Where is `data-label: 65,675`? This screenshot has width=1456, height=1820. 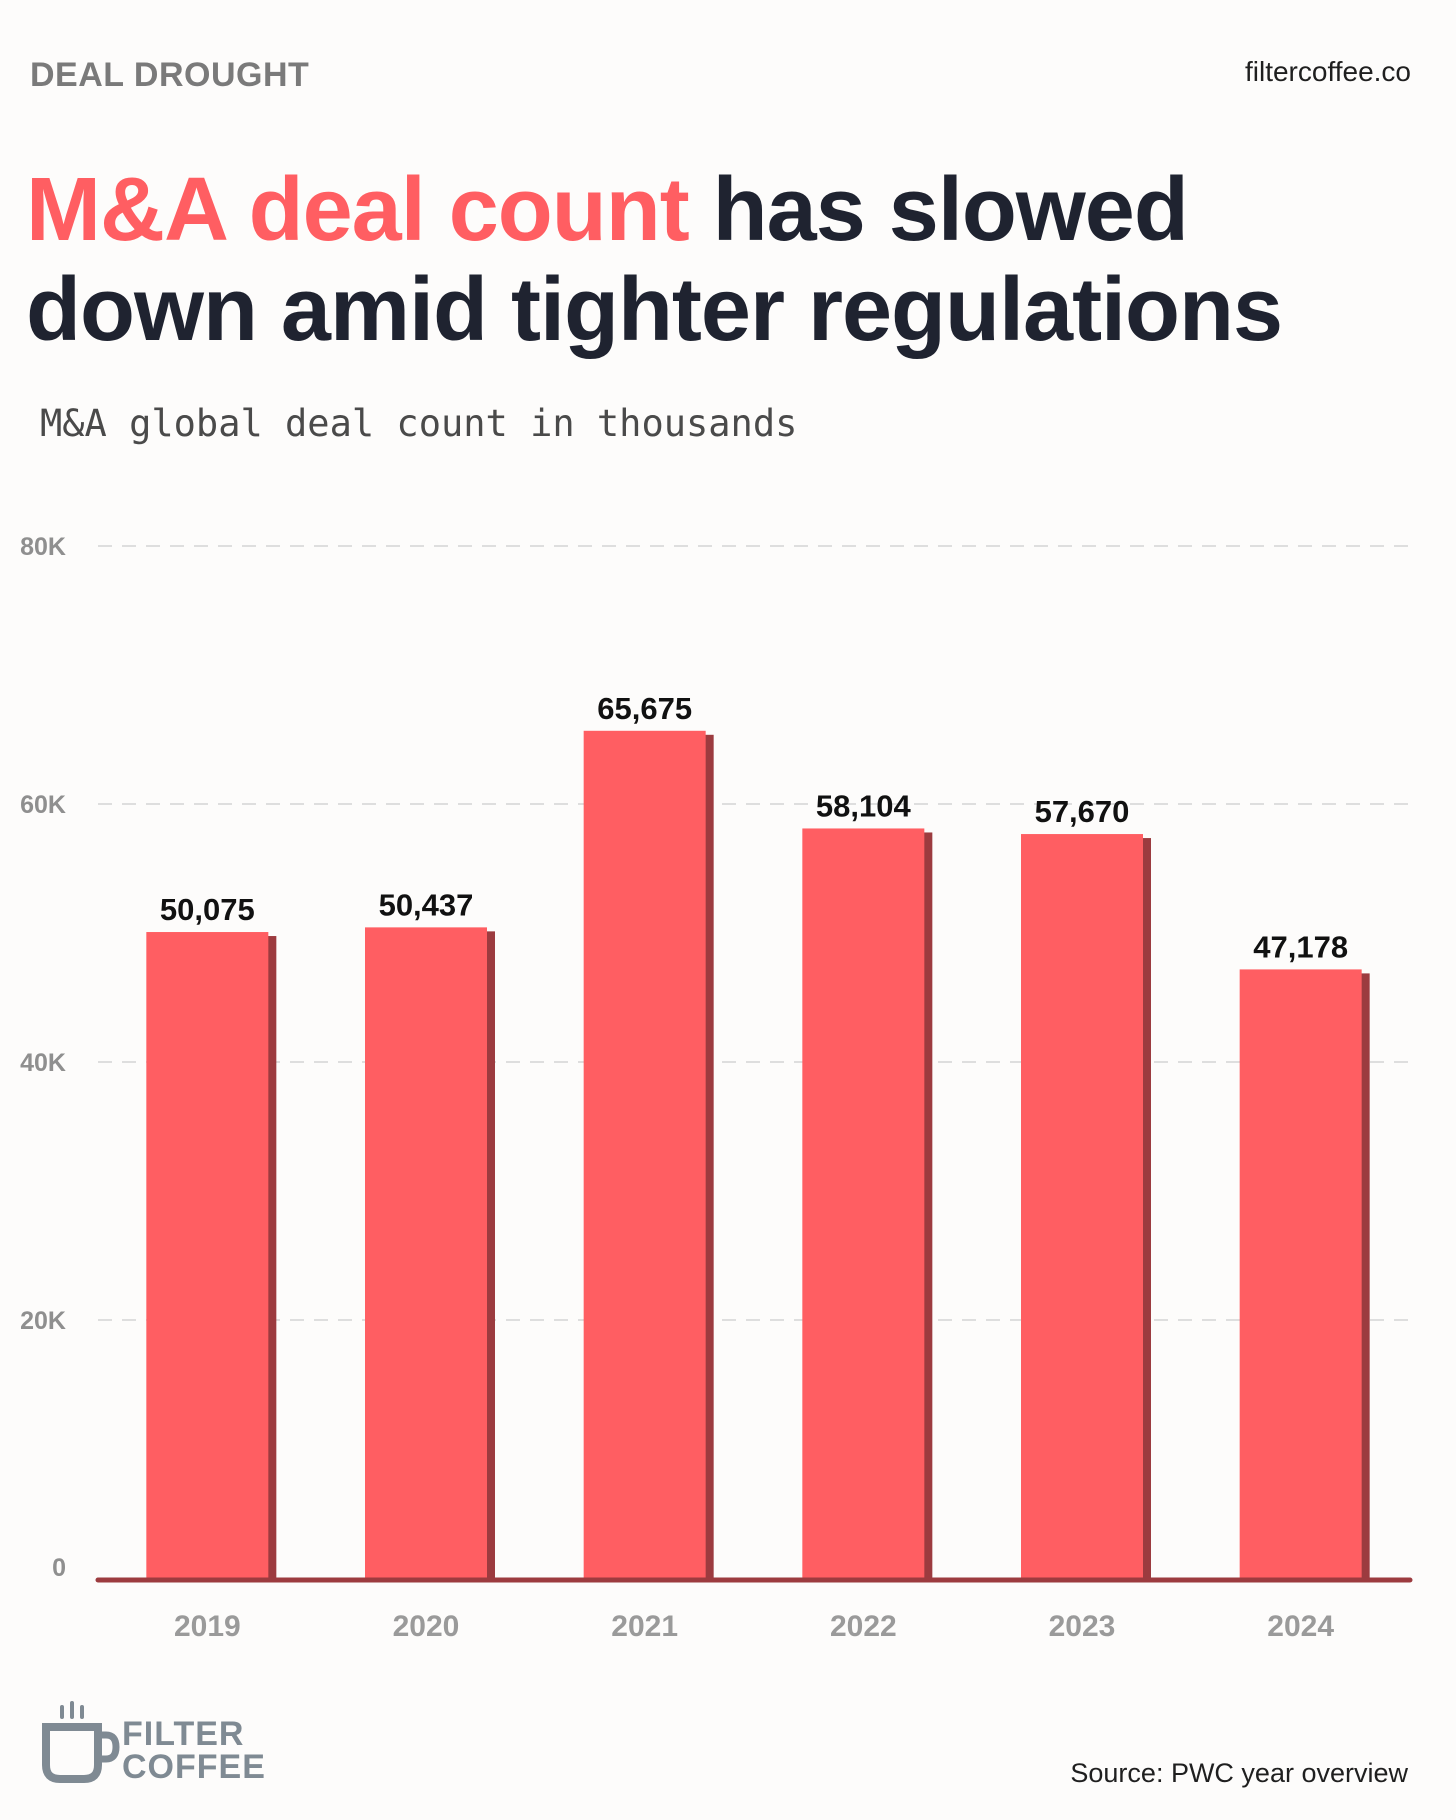
data-label: 65,675 is located at coordinates (644, 708).